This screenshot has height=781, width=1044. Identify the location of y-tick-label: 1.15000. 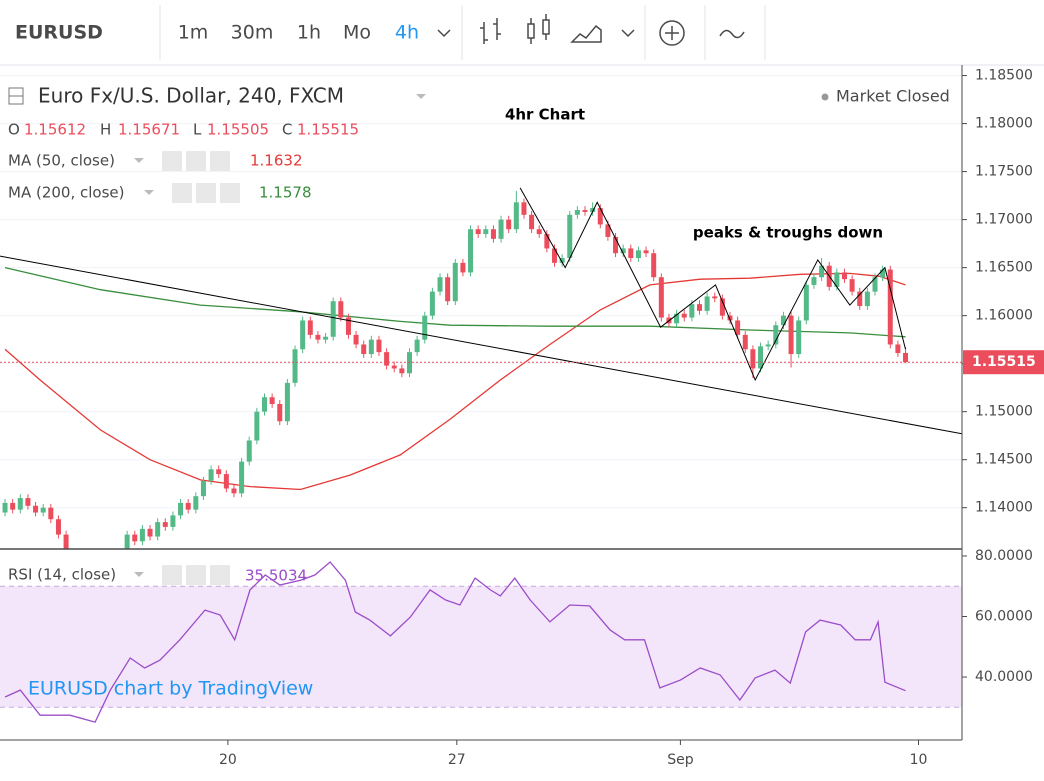
(1004, 412).